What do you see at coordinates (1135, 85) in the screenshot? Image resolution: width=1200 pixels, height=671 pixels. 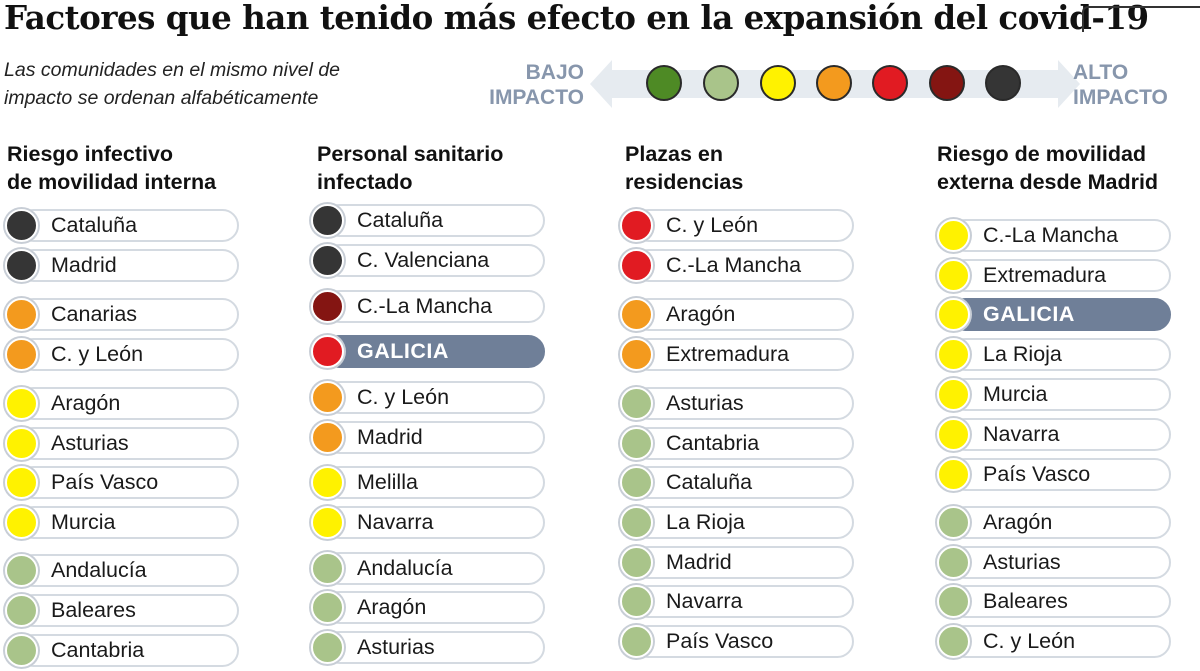 I see `legend-high-impact-label: ALTO IMPACTO` at bounding box center [1135, 85].